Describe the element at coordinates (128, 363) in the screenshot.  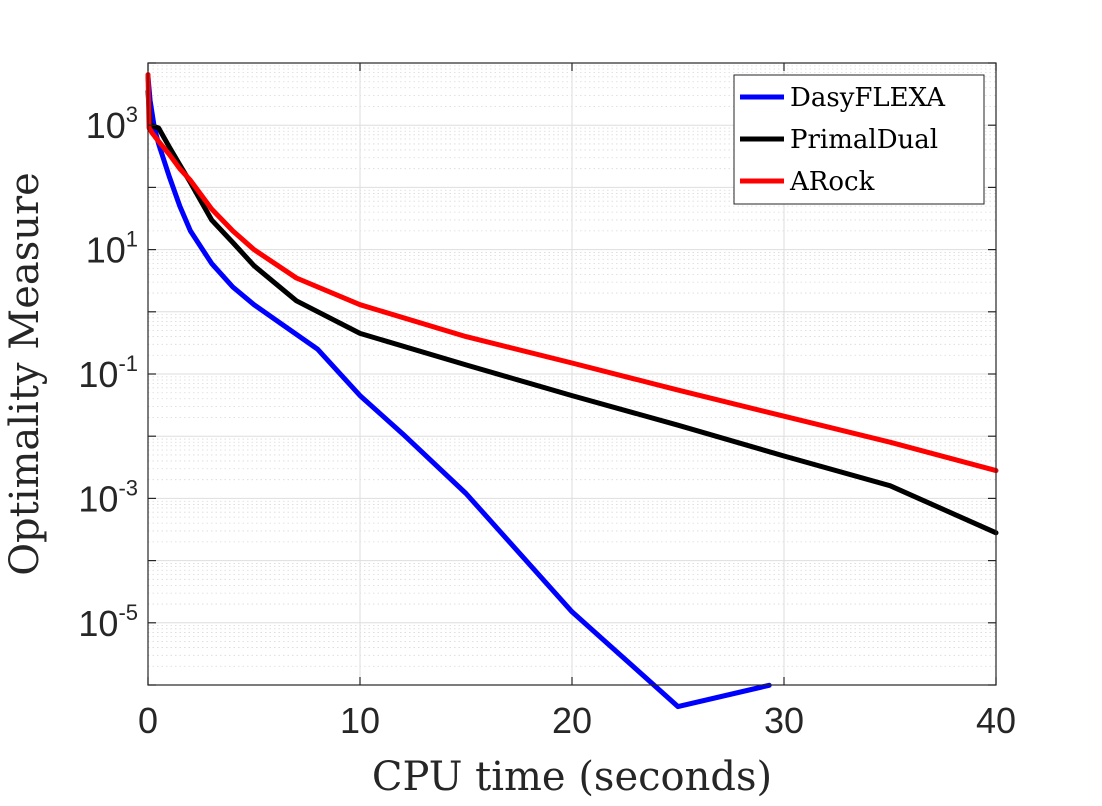
I see `y-tick-exponent: -1` at that location.